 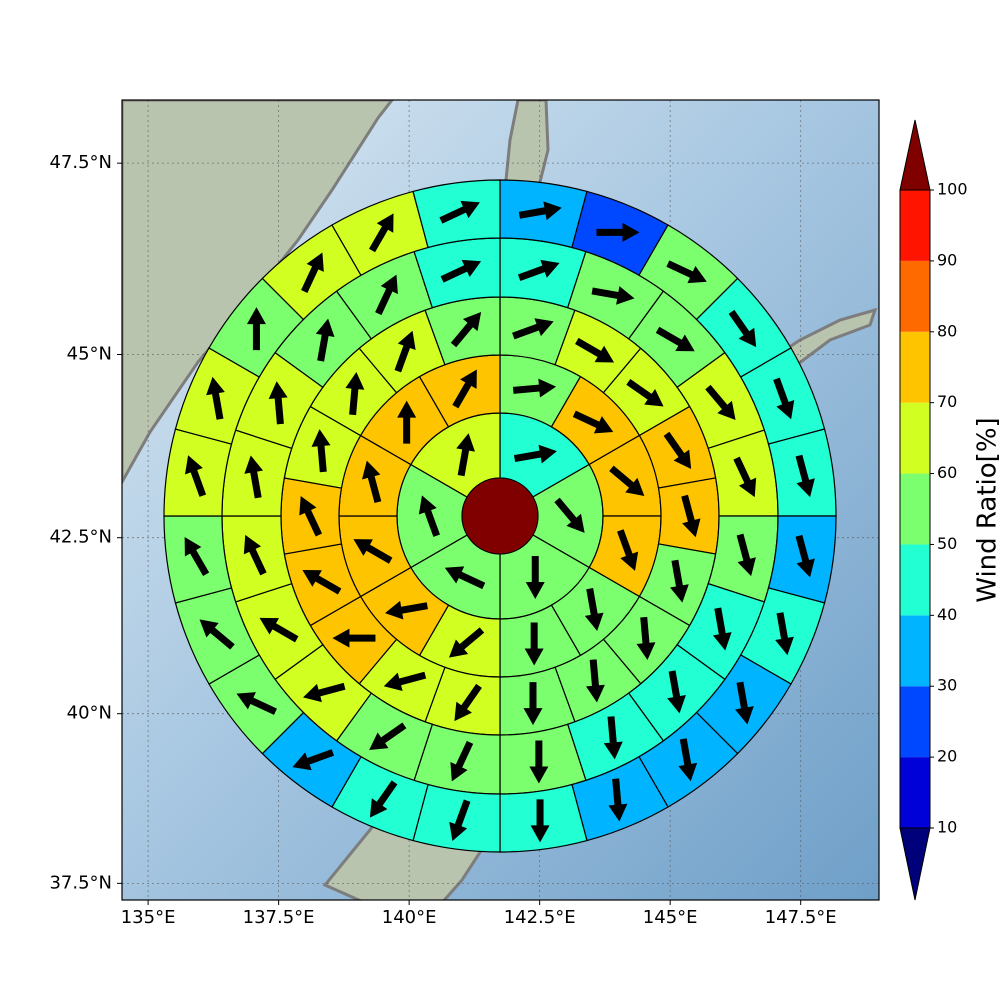 What do you see at coordinates (952, 189) in the screenshot?
I see `colorbar-tick-label: 100` at bounding box center [952, 189].